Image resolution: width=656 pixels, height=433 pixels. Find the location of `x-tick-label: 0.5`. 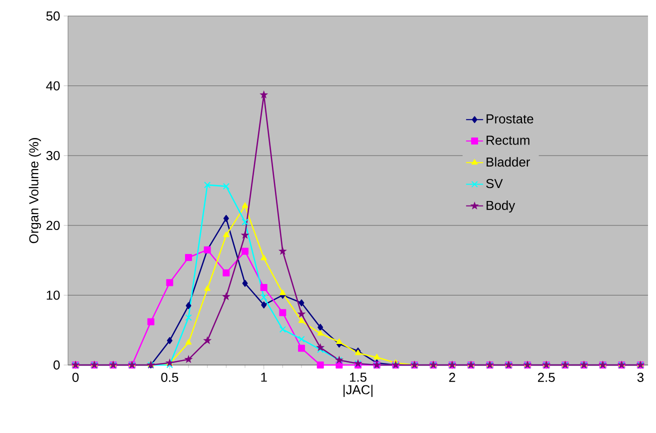

x-tick-label: 0.5 is located at coordinates (169, 377).